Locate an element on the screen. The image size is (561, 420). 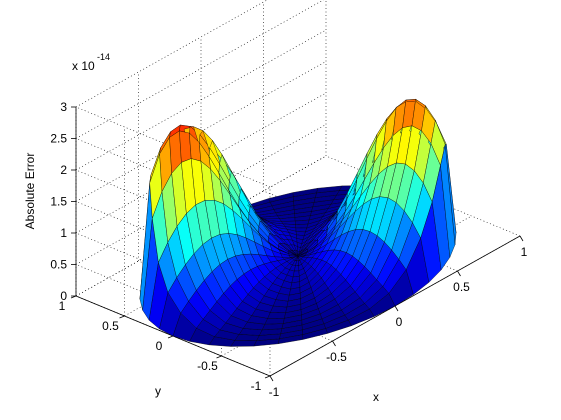
z-tick-label: 3 is located at coordinates (63, 107).